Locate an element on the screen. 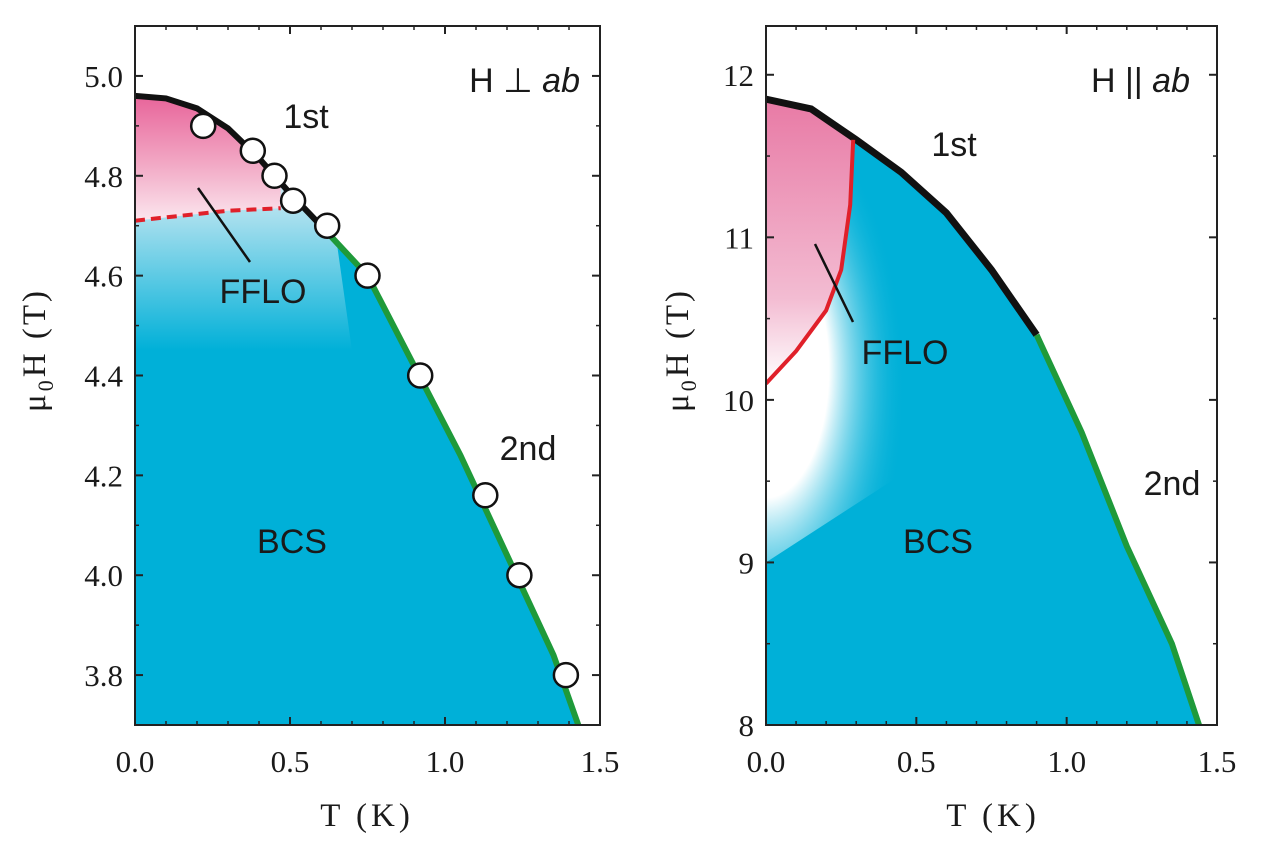 The width and height of the screenshot is (1268, 852). y-tick-label: 4.4 is located at coordinates (103, 376).